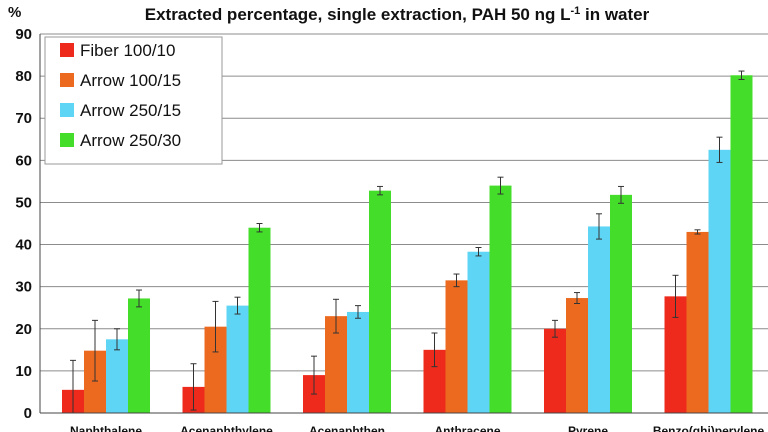 Image resolution: width=768 pixels, height=432 pixels. Describe the element at coordinates (23, 287) in the screenshot. I see `y-tick-label: 30` at that location.